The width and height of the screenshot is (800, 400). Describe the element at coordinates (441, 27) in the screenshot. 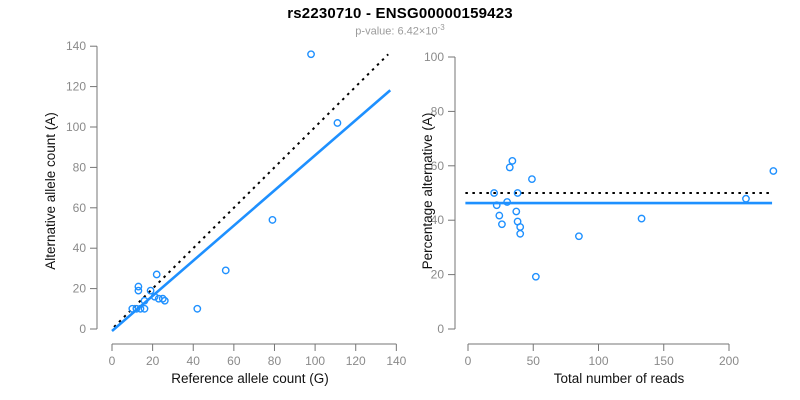

I see `pvalue-exponent: -3` at that location.